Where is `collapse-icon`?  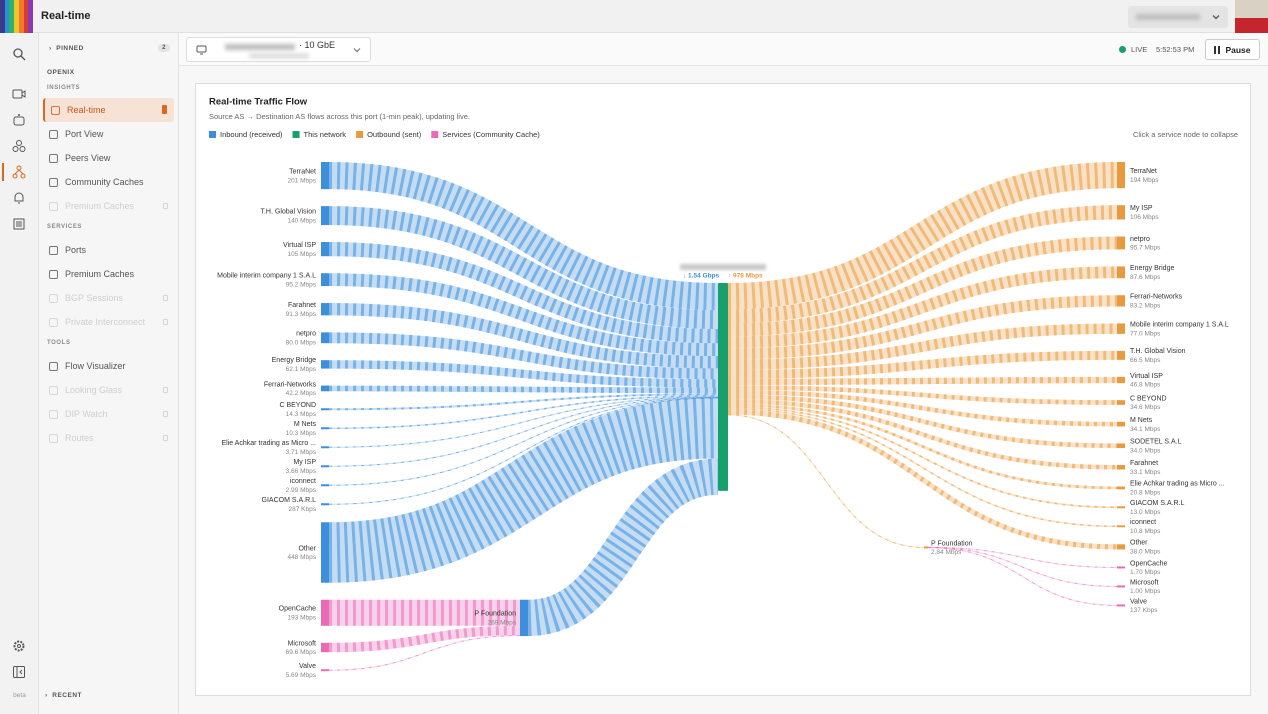 collapse-icon is located at coordinates (19, 672).